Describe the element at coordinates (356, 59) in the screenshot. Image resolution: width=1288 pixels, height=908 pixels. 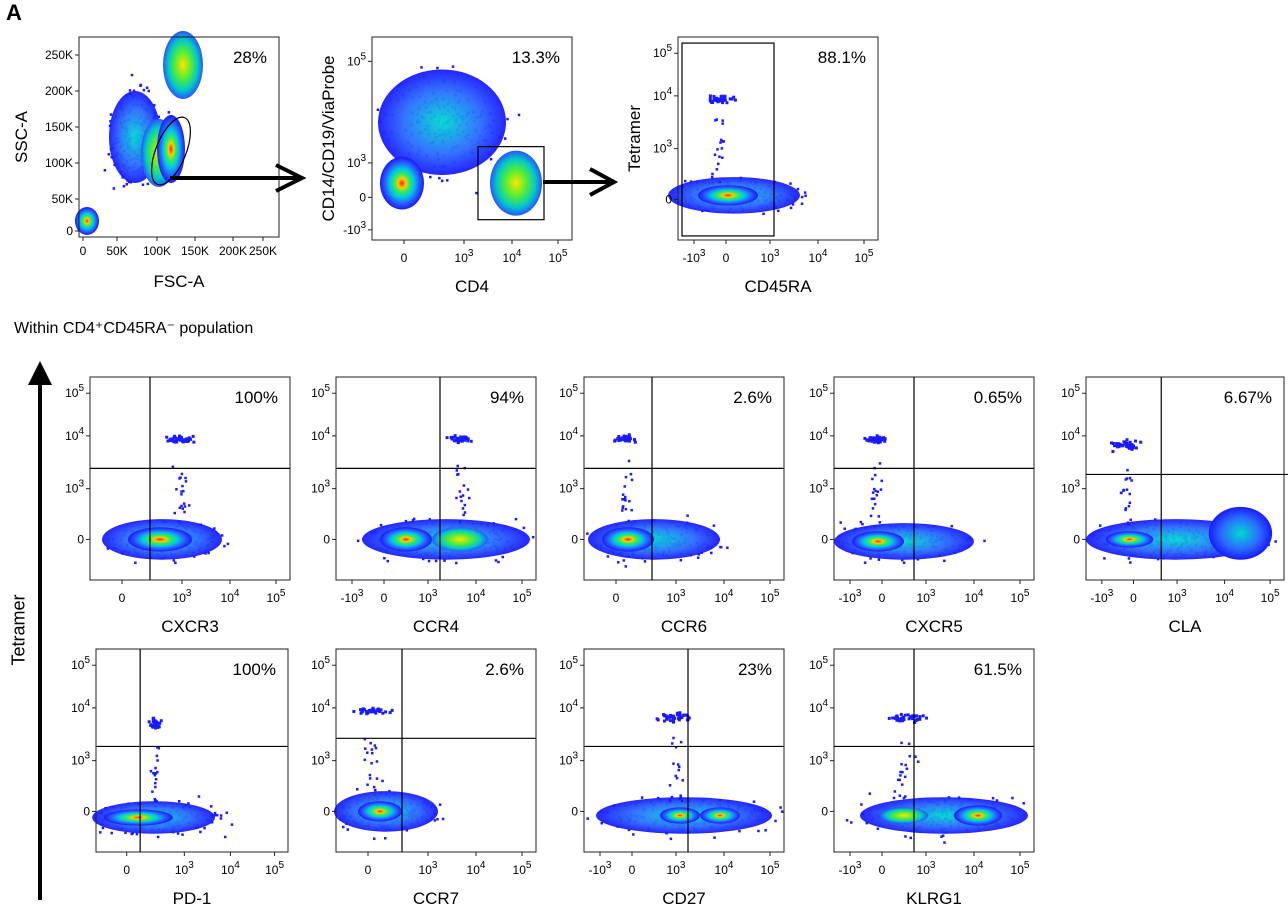
I see `y-tick-label: 10⁵` at that location.